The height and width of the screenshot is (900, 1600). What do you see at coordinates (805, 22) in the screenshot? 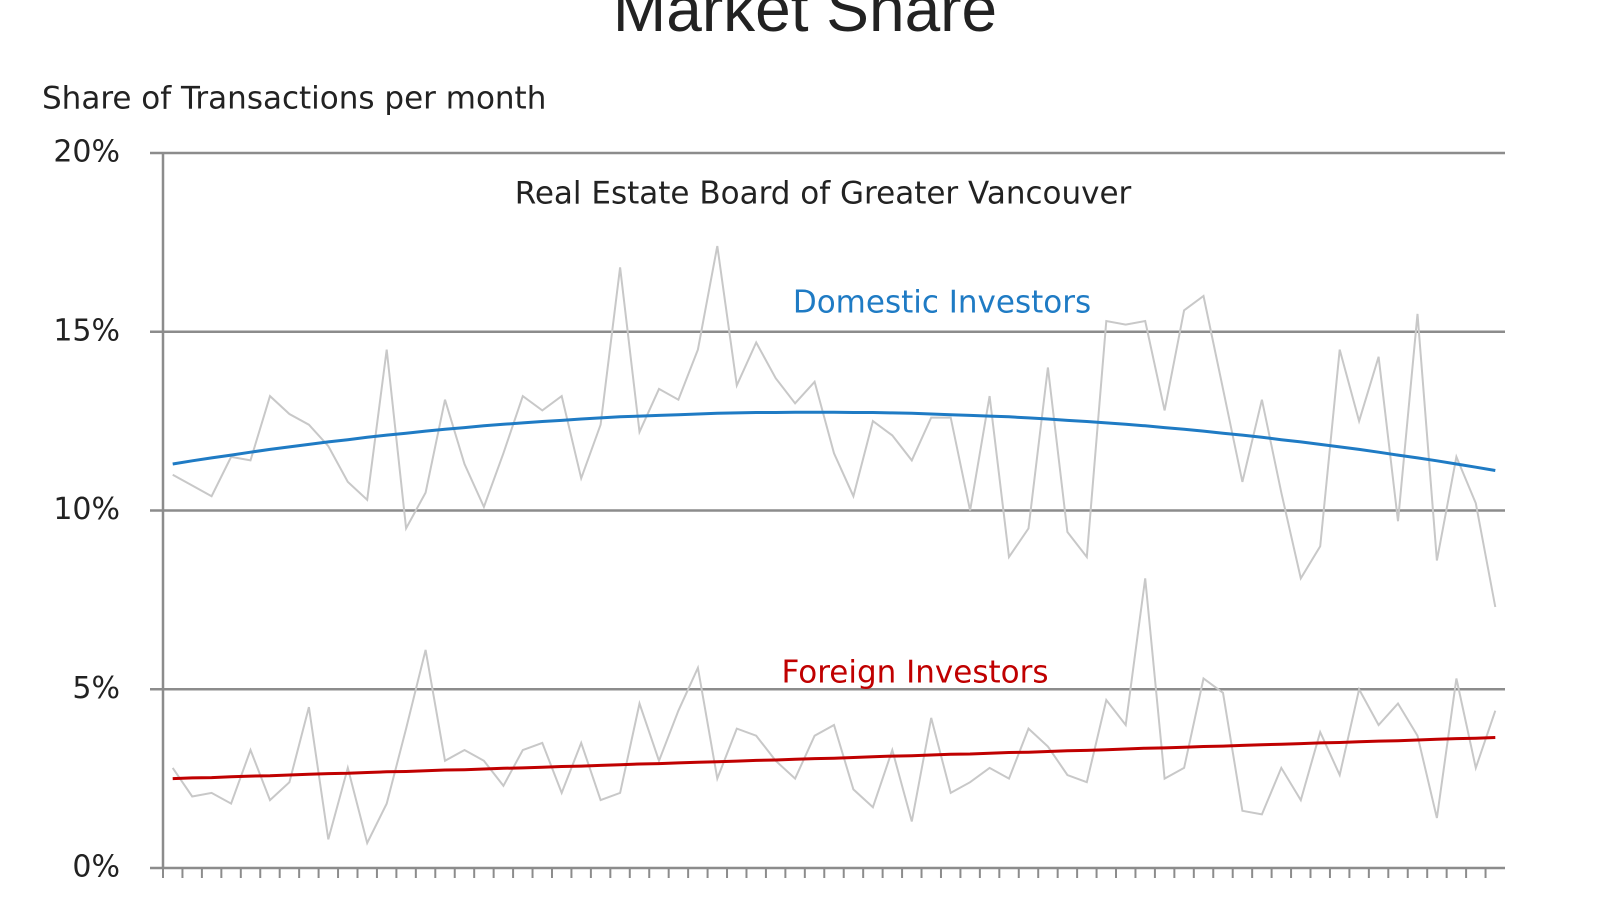
I see `chart-title: Market Share` at bounding box center [805, 22].